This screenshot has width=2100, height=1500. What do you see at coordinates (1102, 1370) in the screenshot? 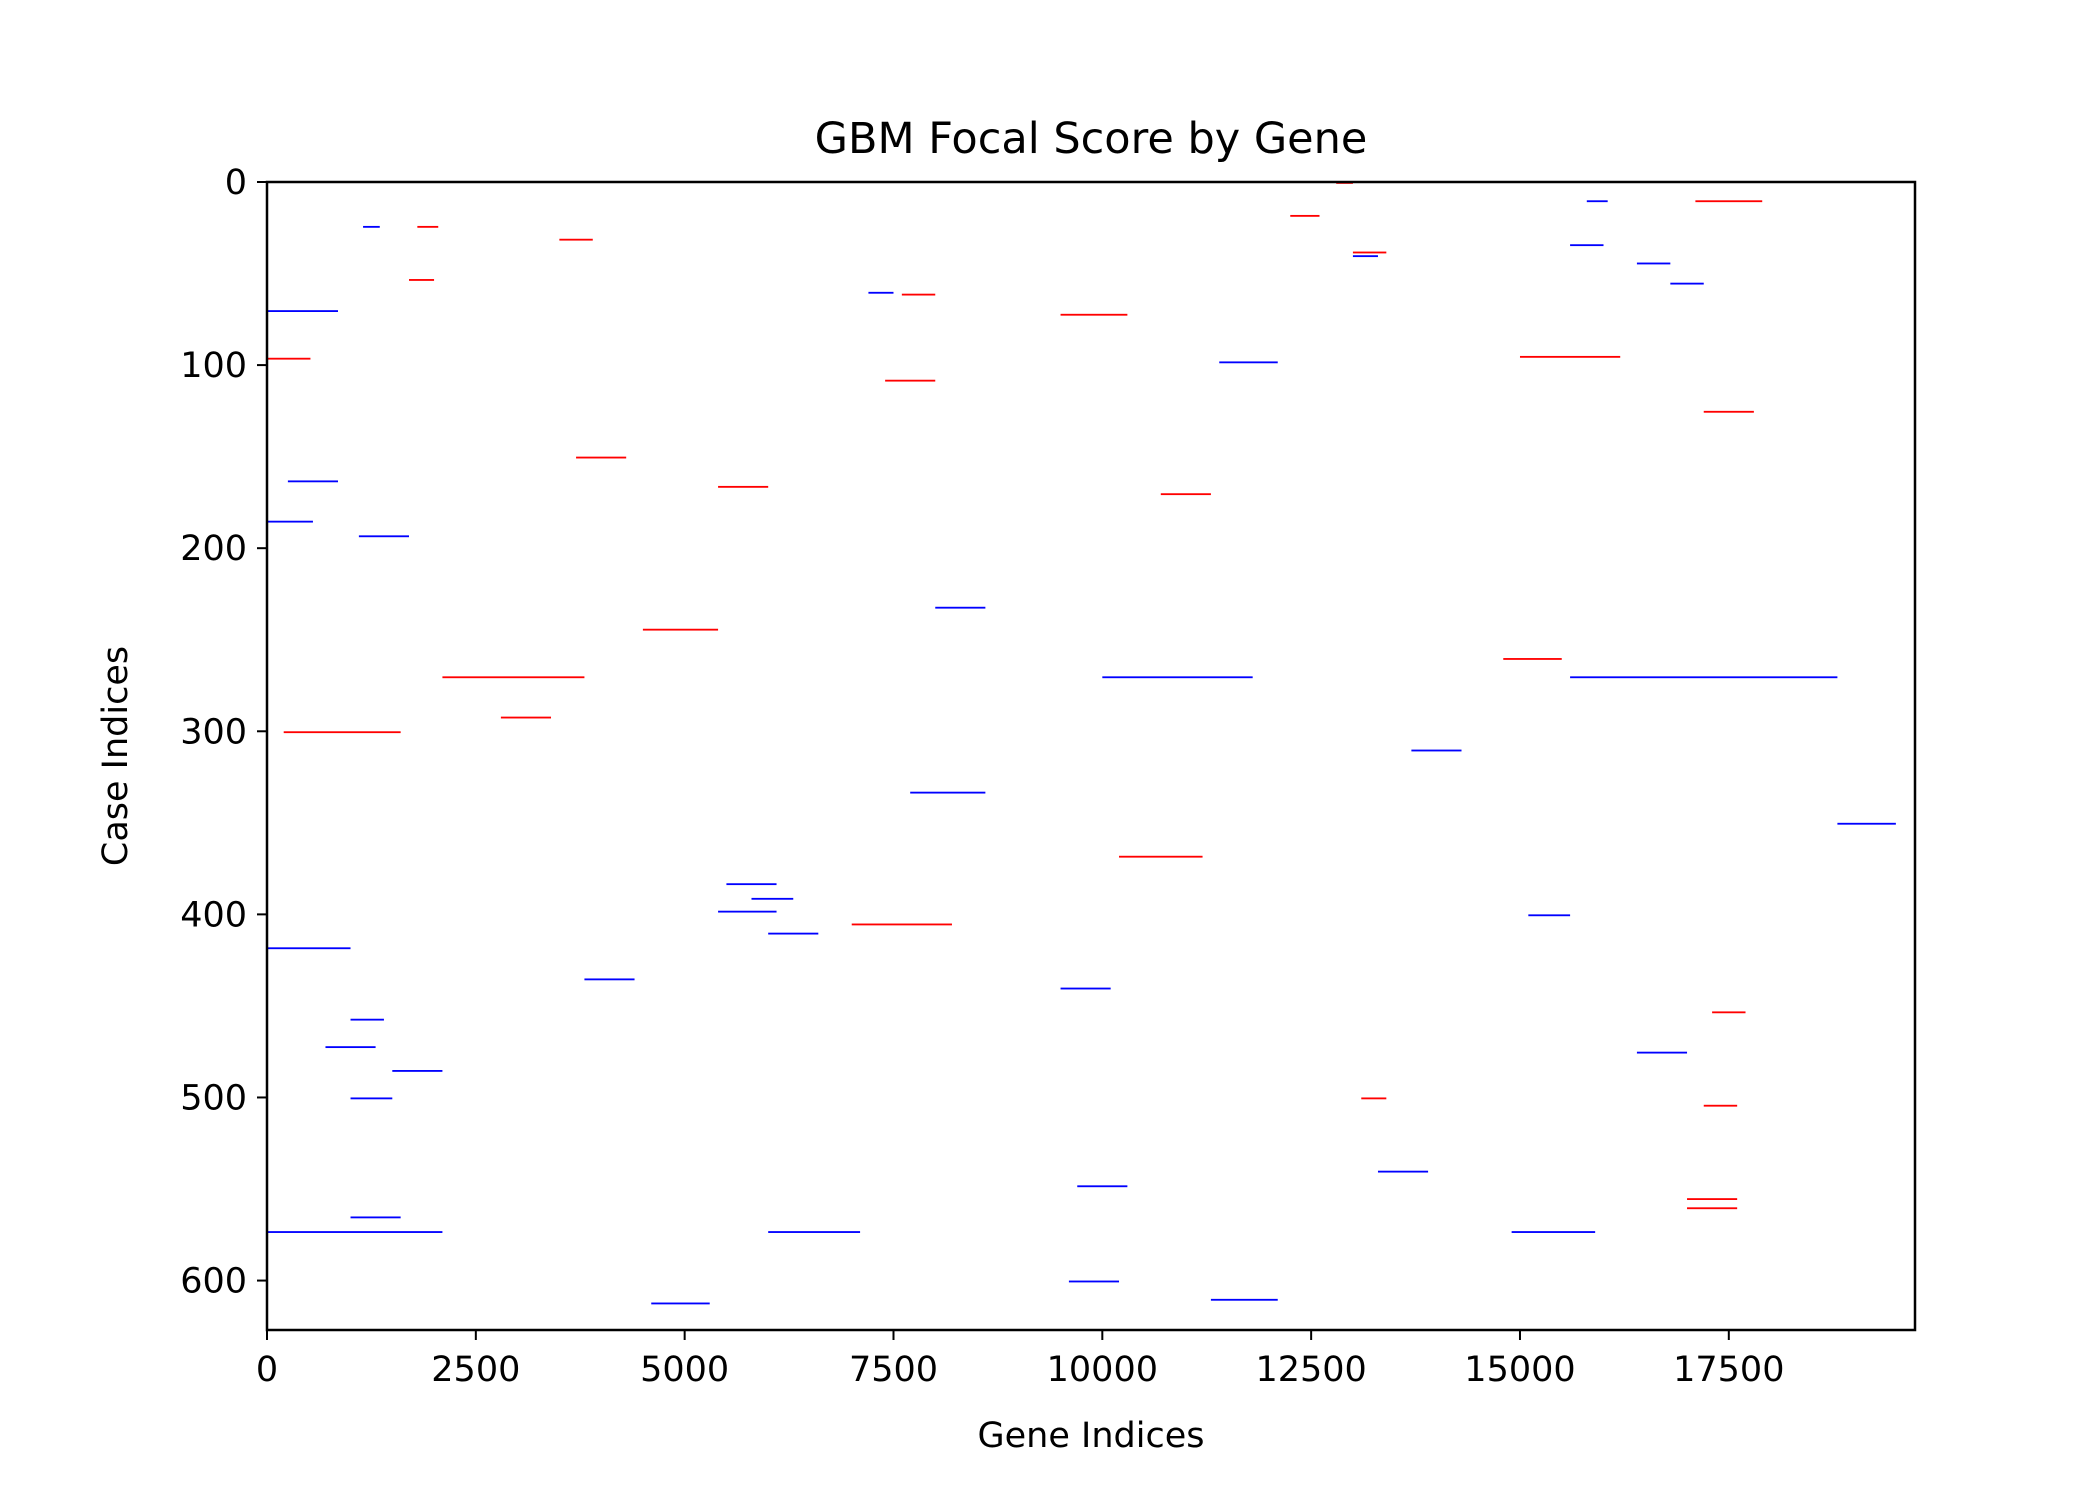
I see `x-tick-label: 10000` at bounding box center [1102, 1370].